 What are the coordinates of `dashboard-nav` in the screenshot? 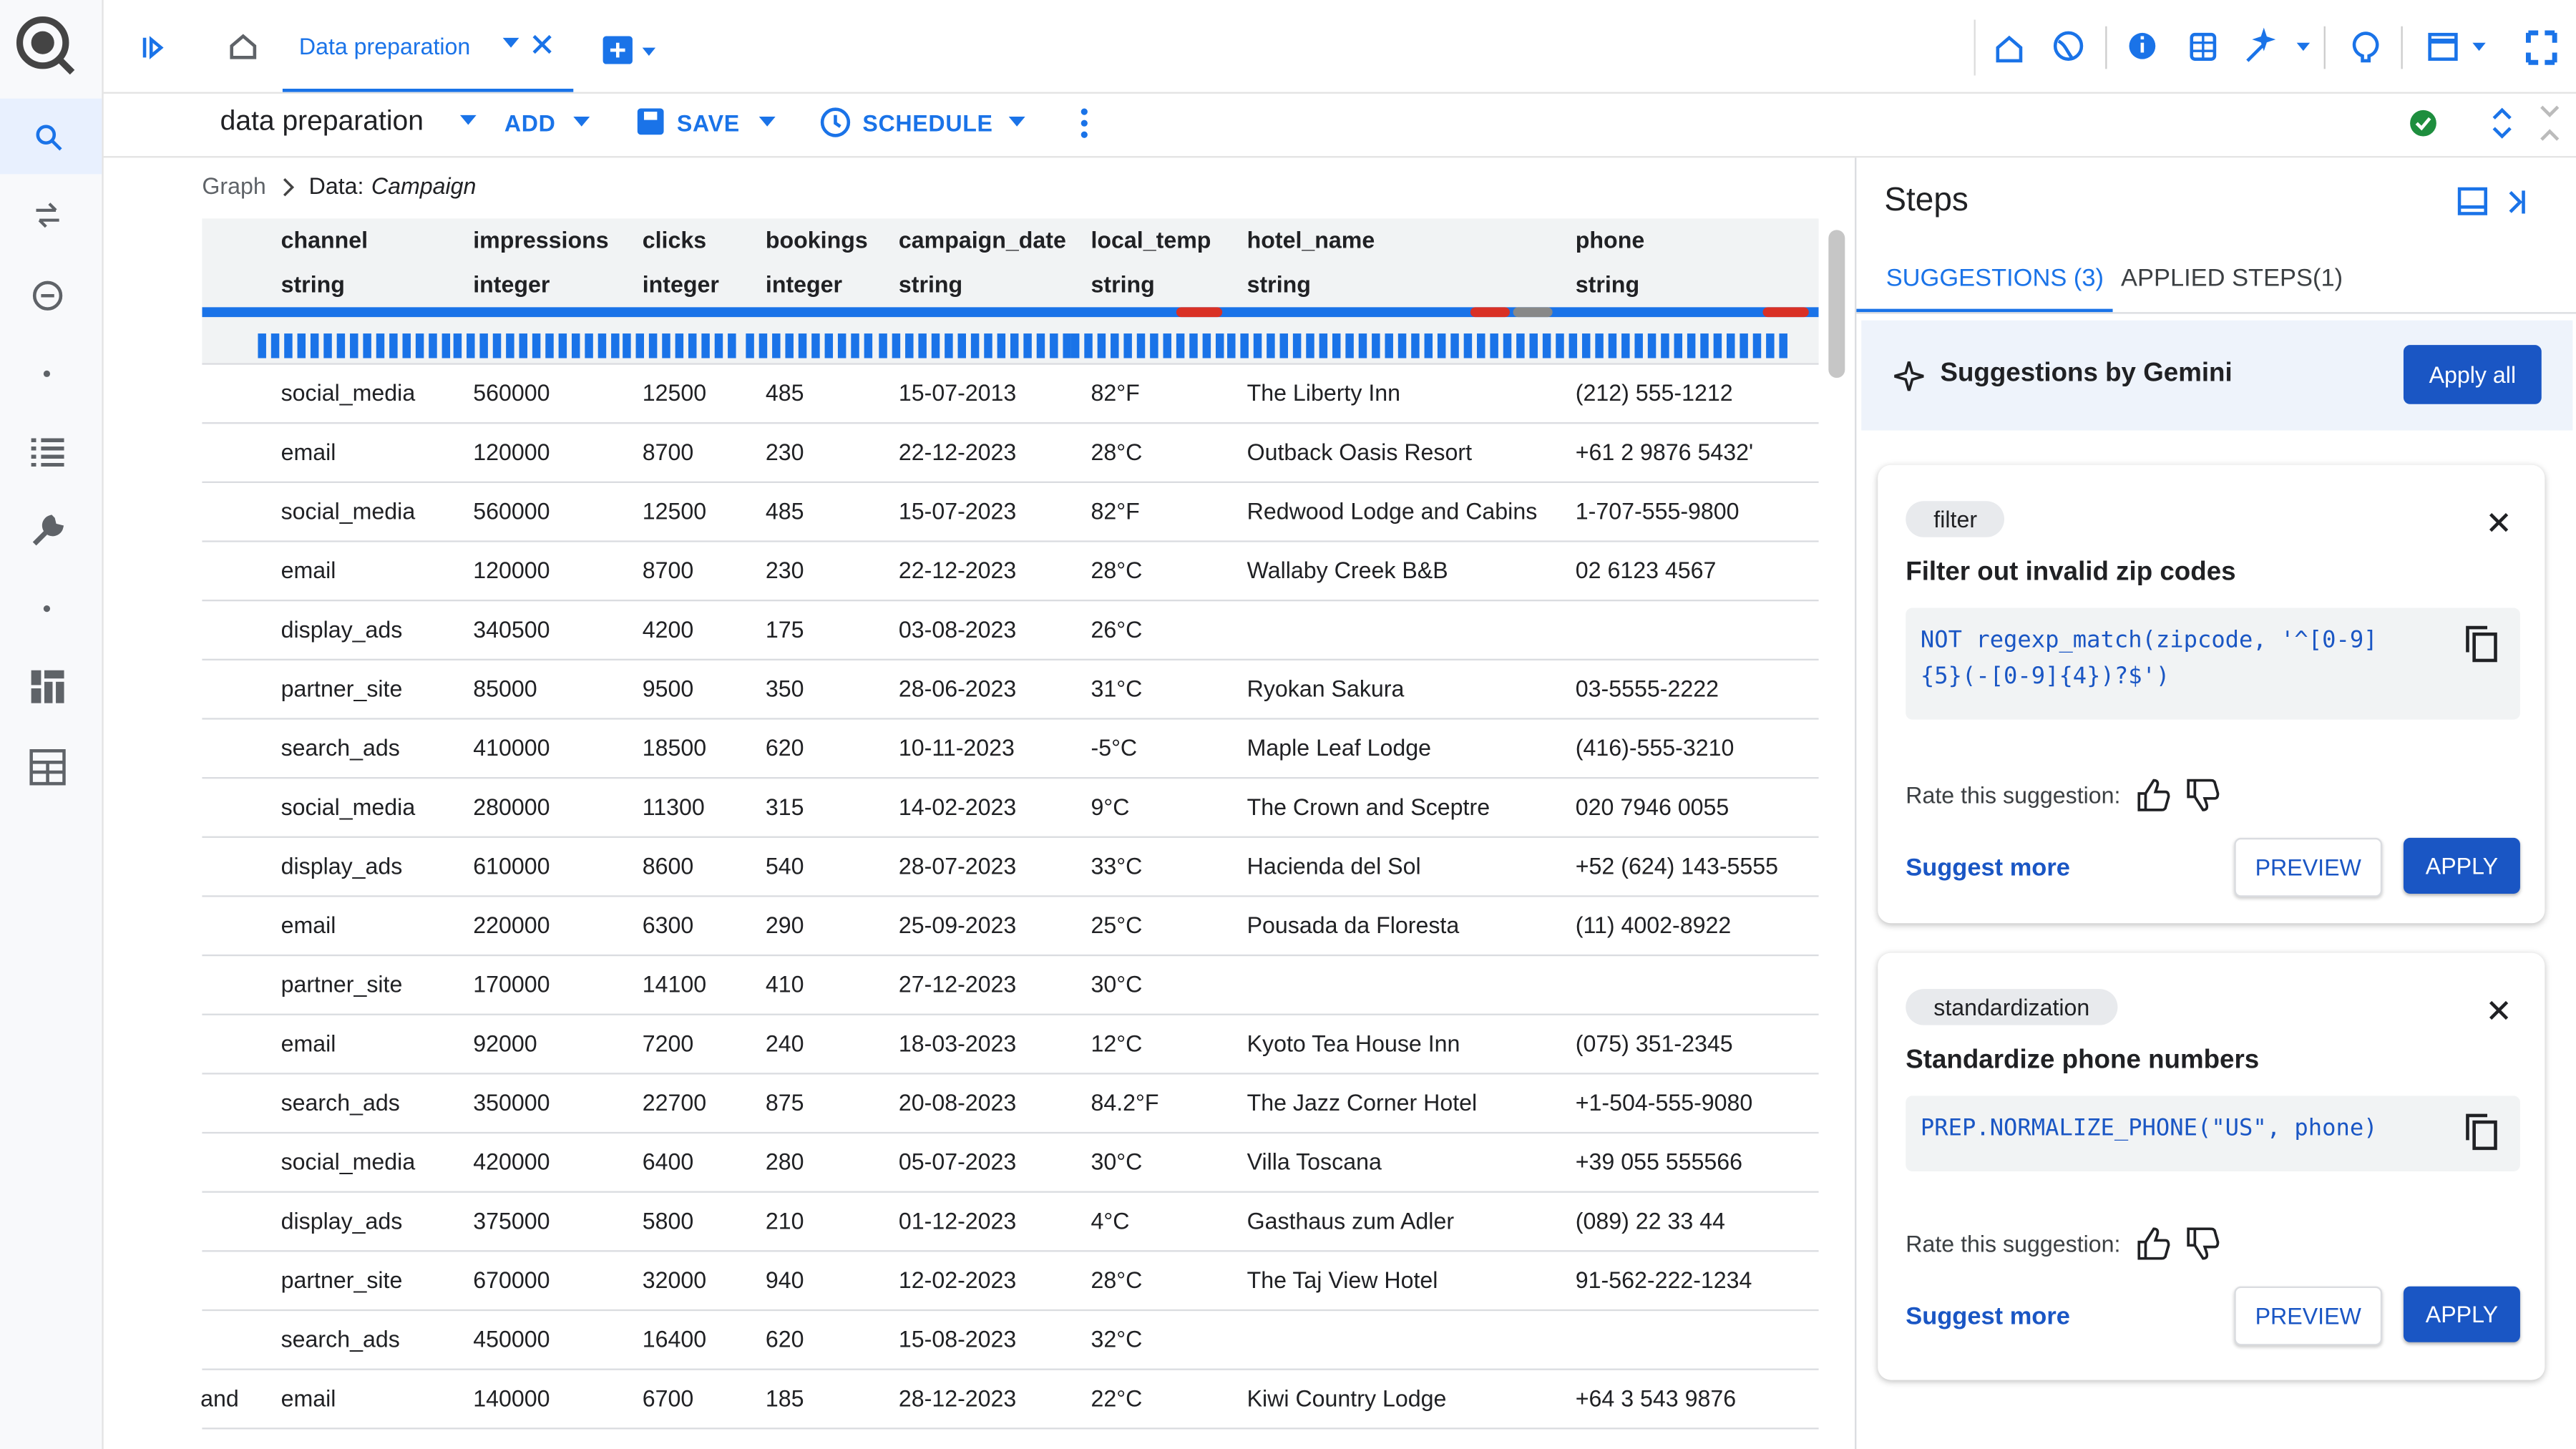 It's located at (48, 686).